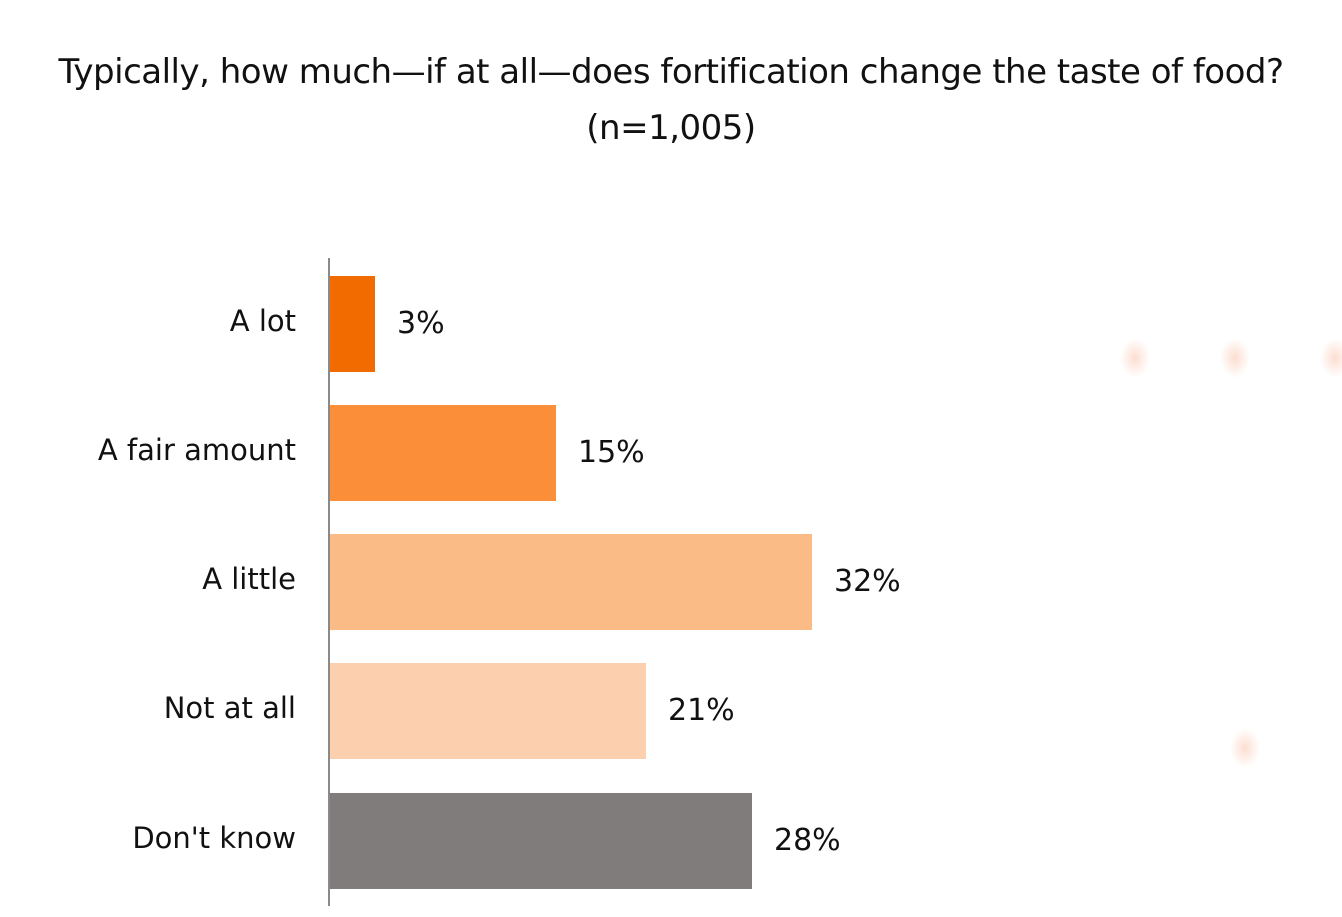  What do you see at coordinates (249, 579) in the screenshot?
I see `category-label: A little` at bounding box center [249, 579].